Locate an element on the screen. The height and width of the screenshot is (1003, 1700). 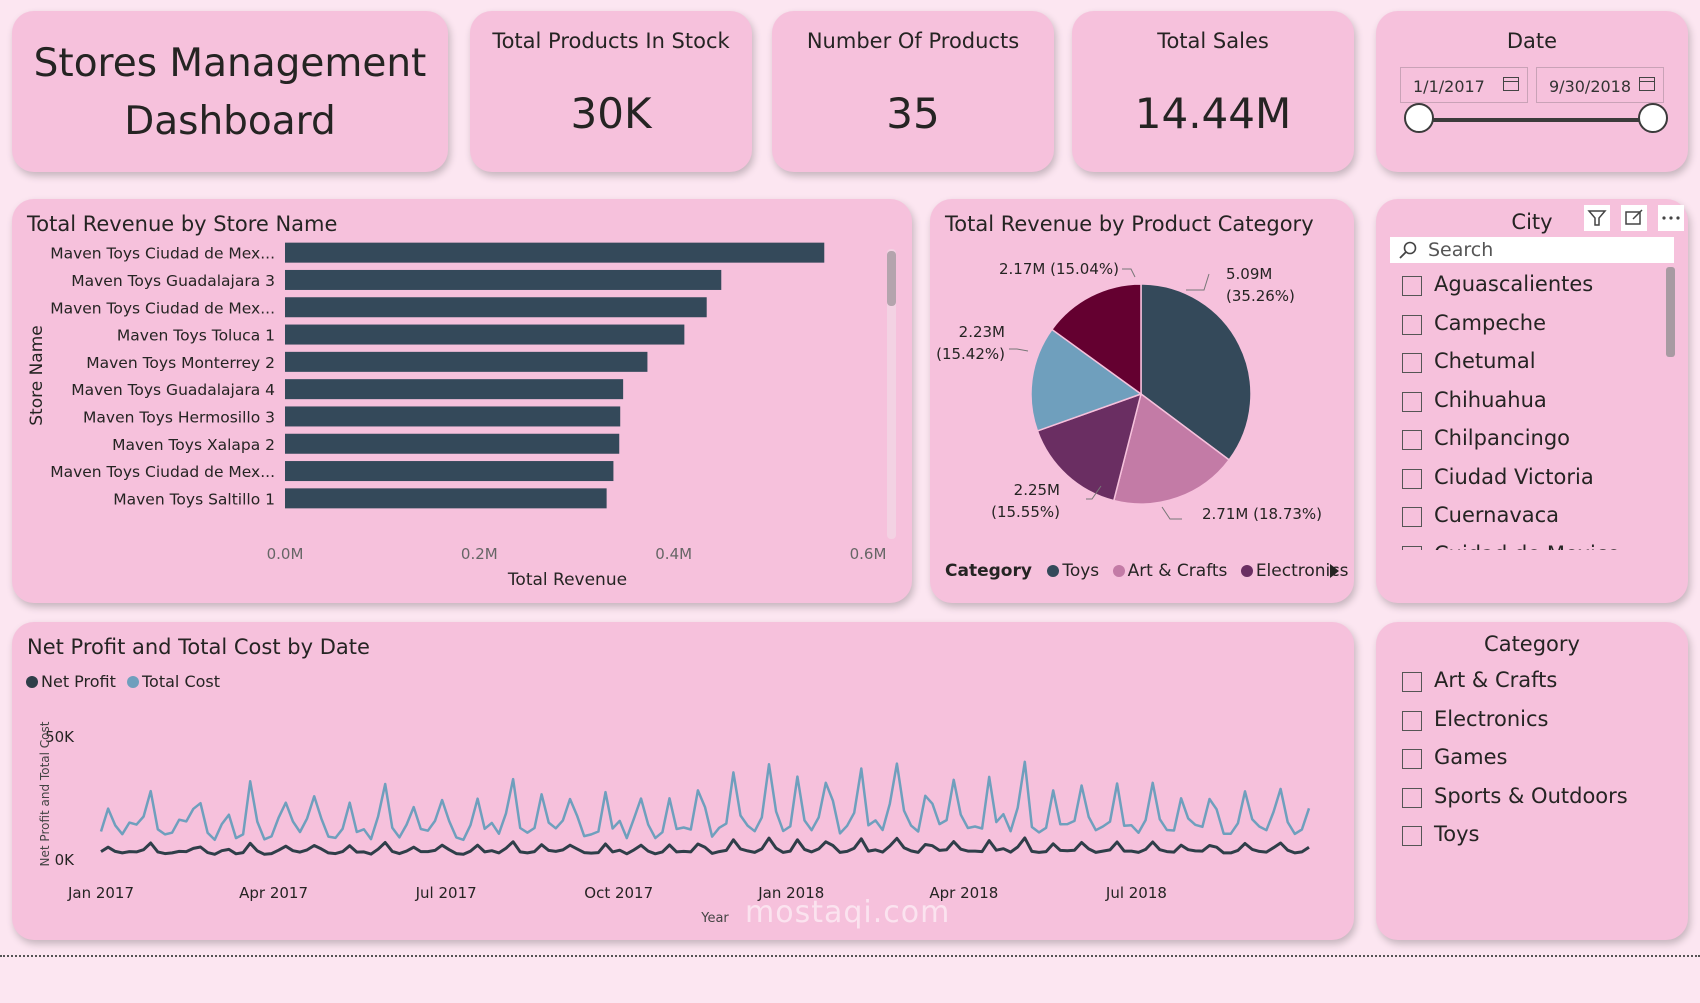
legend-label: Art & Crafts is located at coordinates (1177, 571).